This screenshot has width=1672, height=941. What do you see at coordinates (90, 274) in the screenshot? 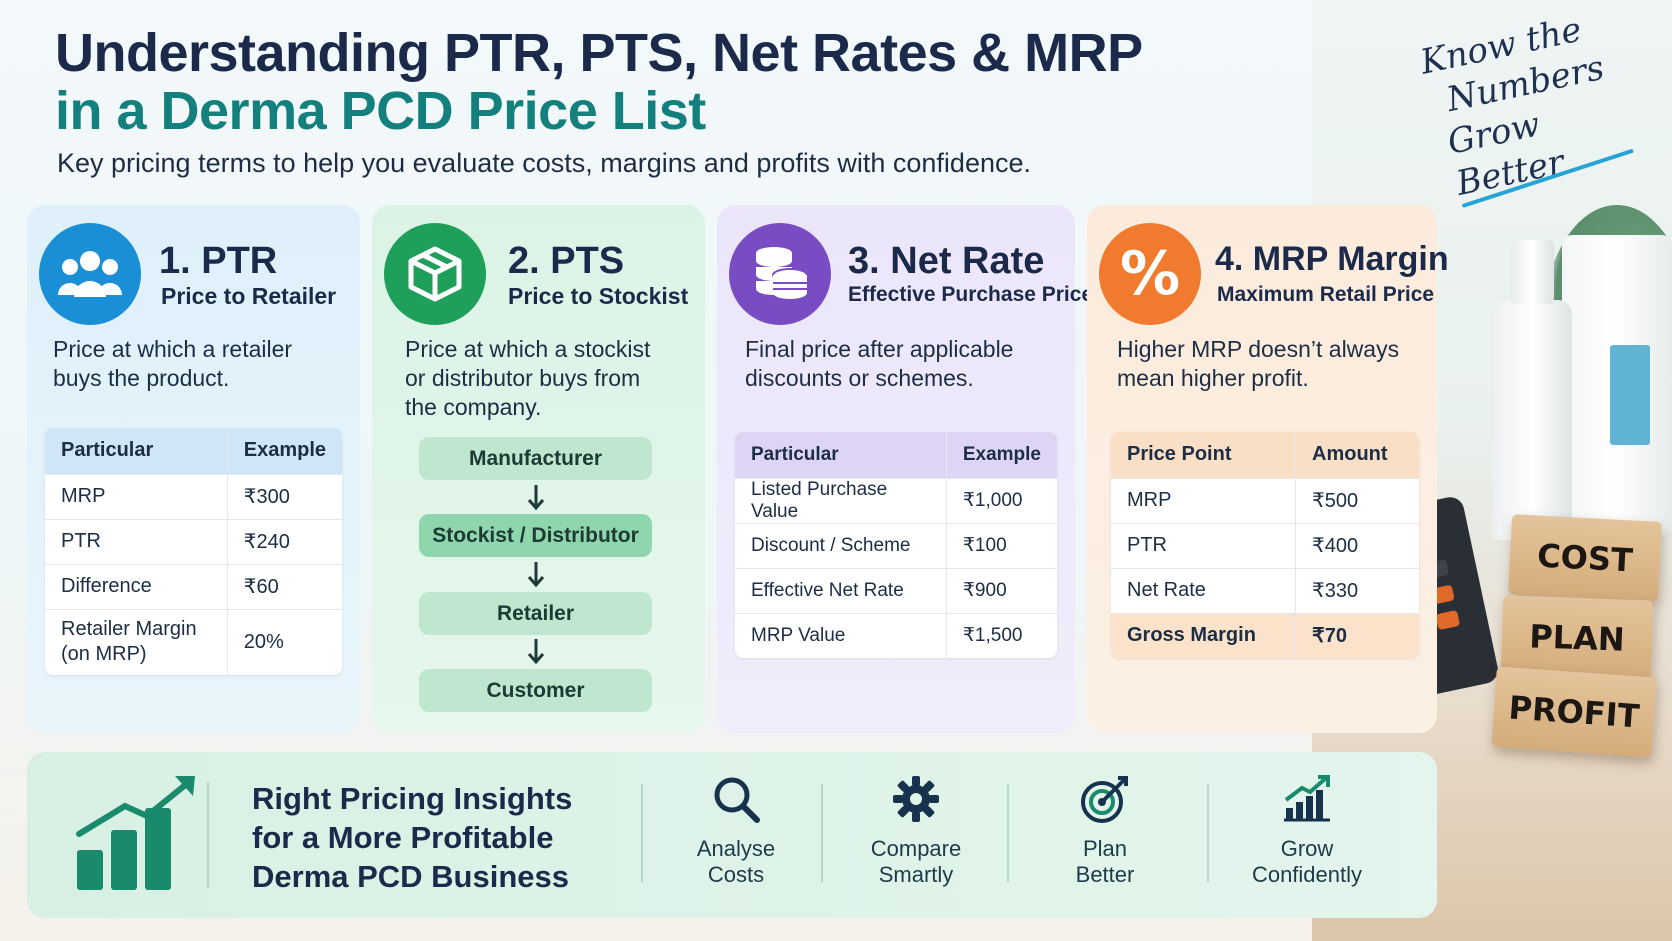
I see `people-group-icon` at bounding box center [90, 274].